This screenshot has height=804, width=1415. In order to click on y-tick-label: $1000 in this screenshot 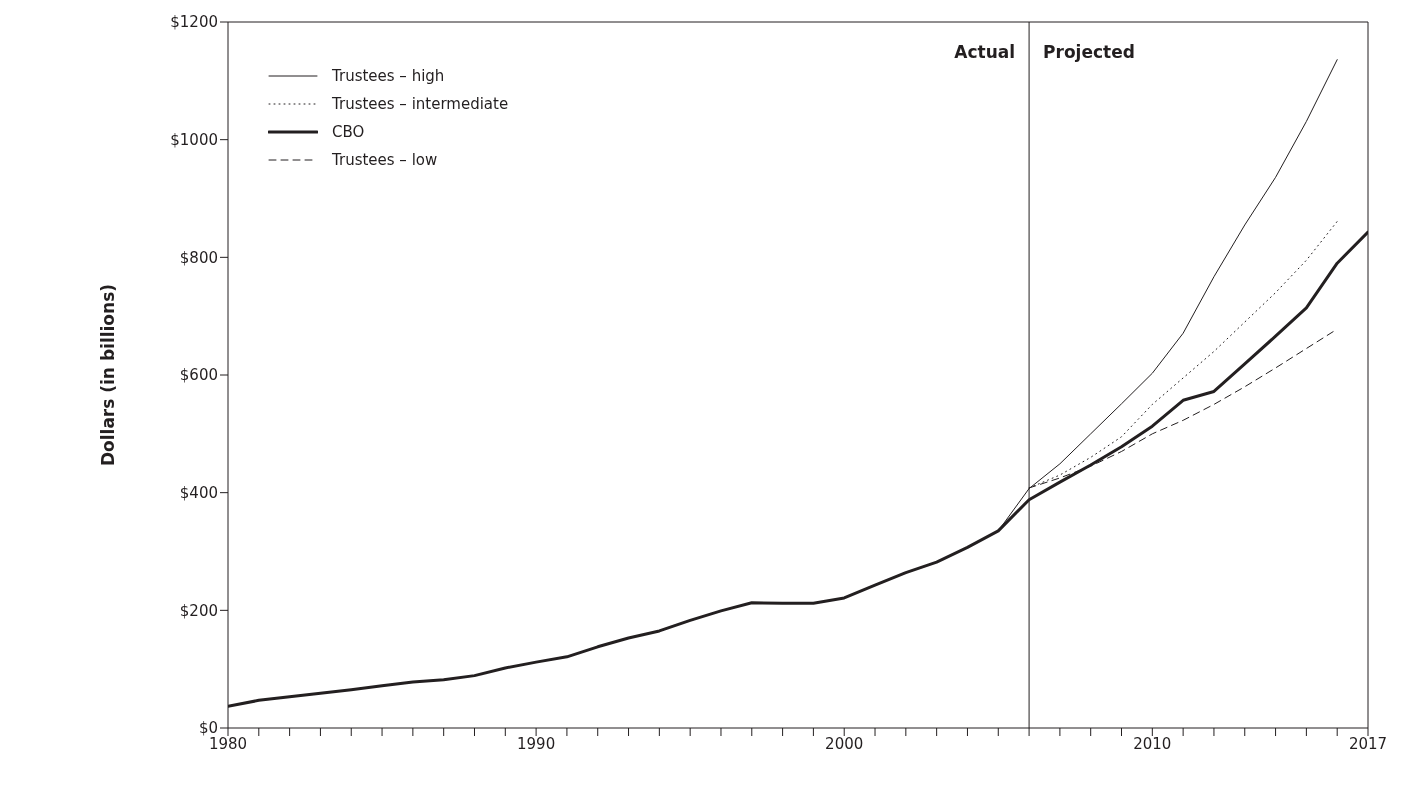, I will do `click(194, 139)`.